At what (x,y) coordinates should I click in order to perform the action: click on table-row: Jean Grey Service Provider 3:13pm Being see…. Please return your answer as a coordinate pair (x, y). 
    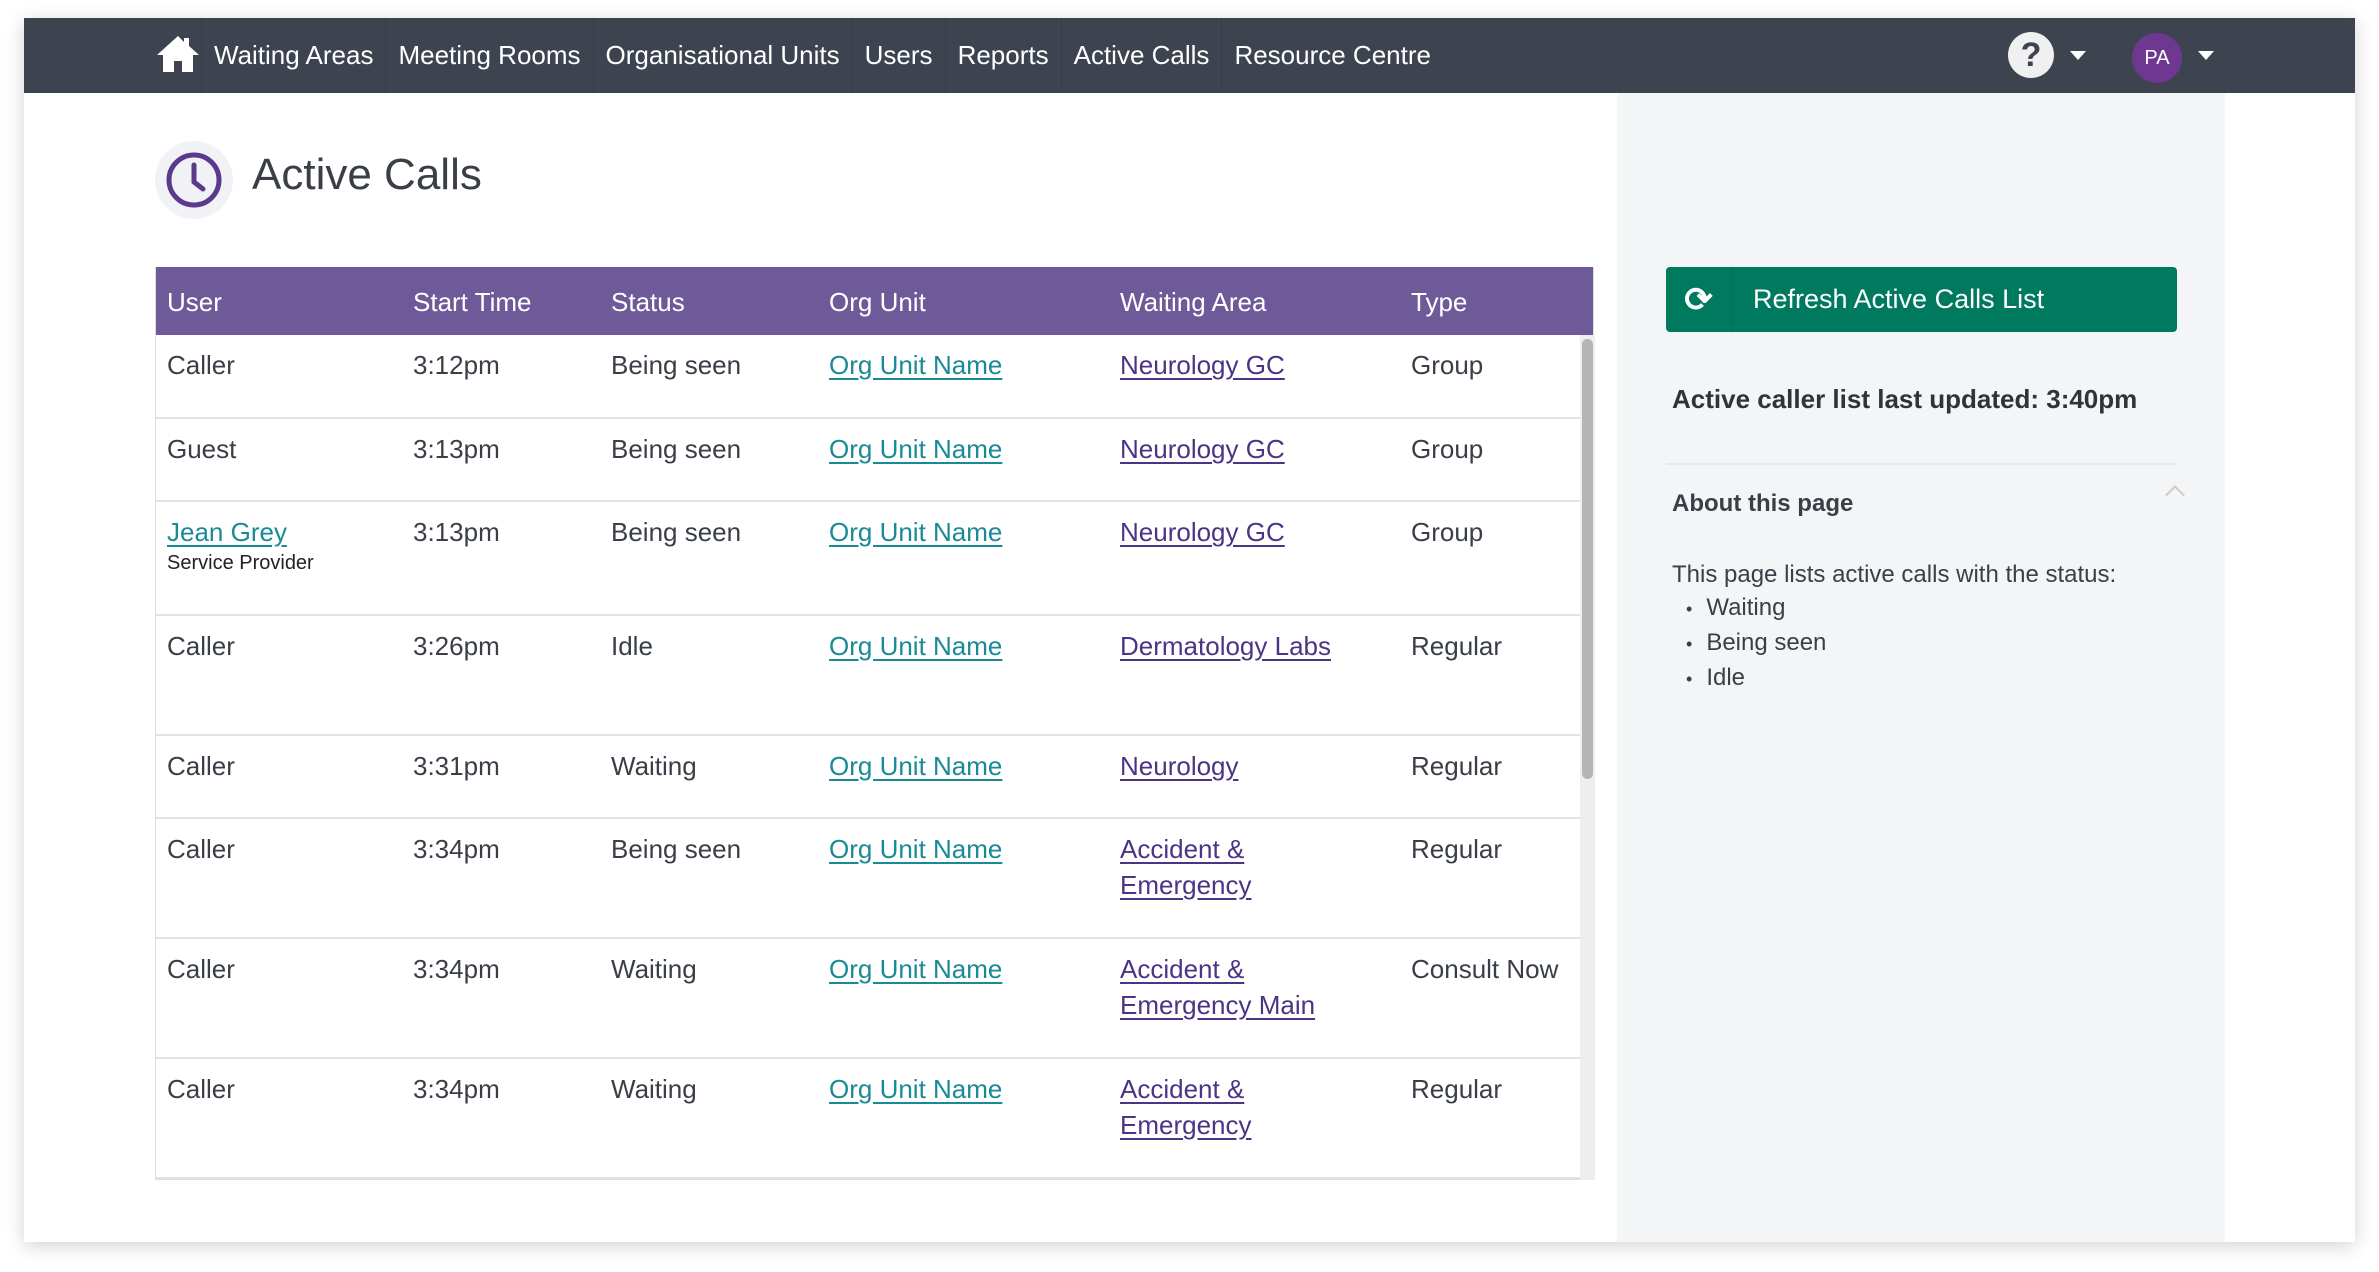
    Looking at the image, I should click on (868, 559).